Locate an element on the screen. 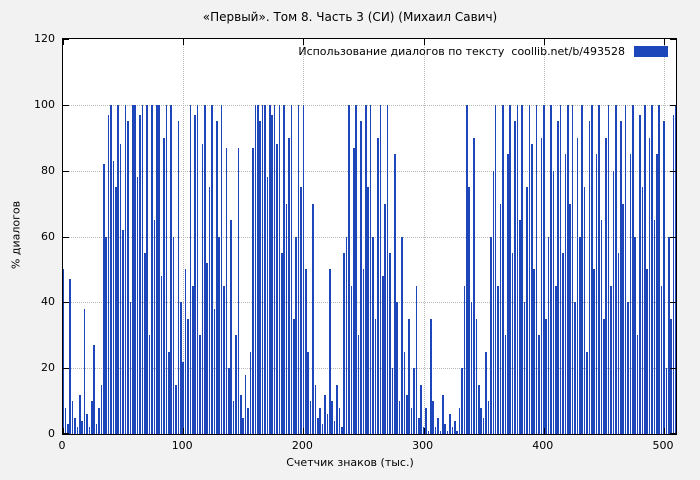  x-tick-label: 0 is located at coordinates (62, 445).